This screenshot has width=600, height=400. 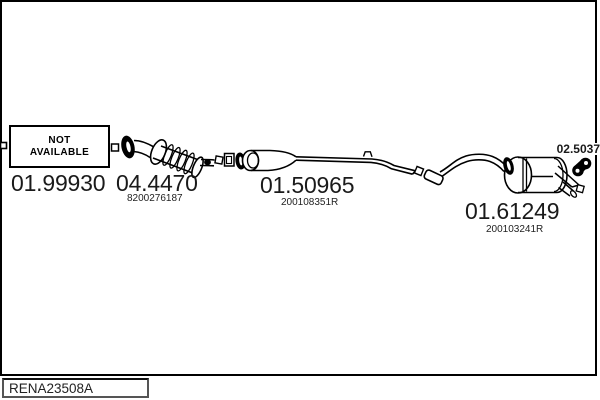 I want to click on clamp-bolt-square, so click(x=419, y=171).